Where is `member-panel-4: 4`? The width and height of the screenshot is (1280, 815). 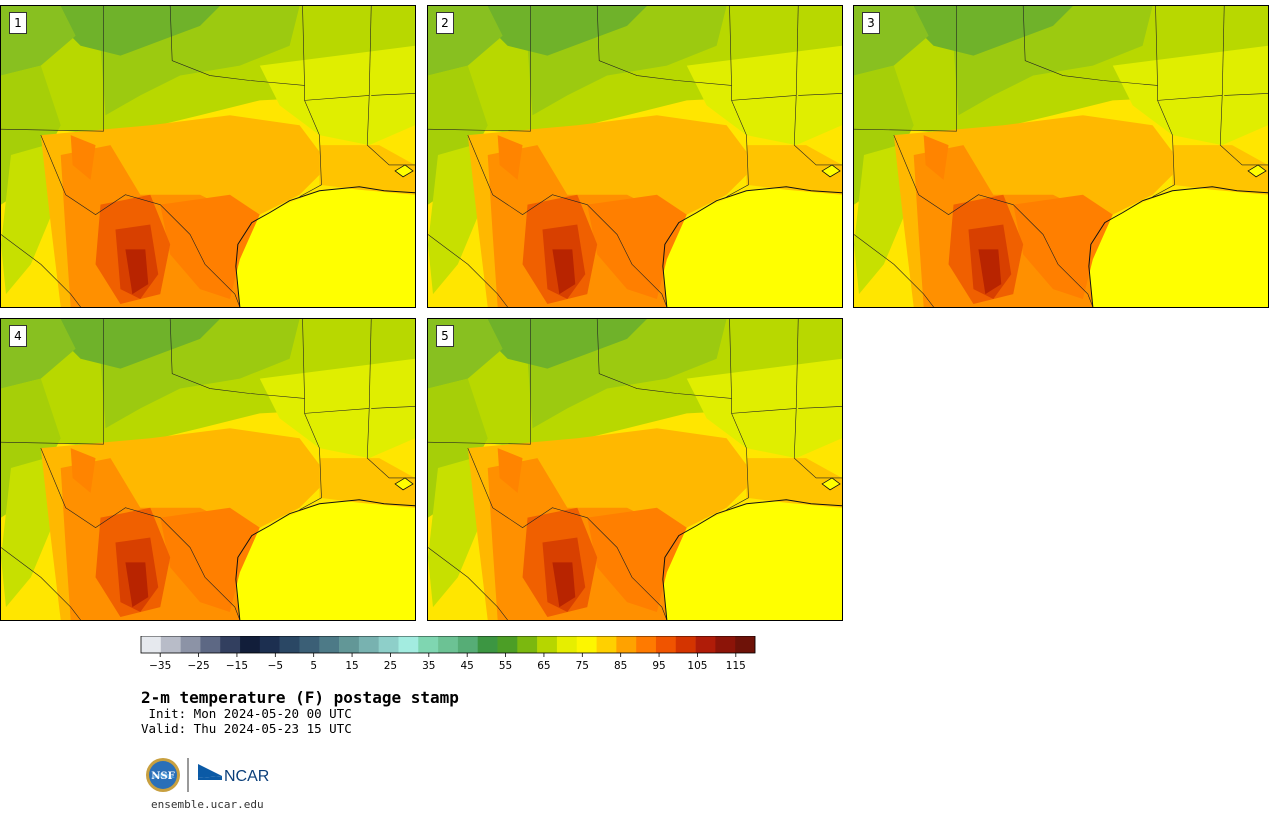
member-panel-4: 4 is located at coordinates (208, 469).